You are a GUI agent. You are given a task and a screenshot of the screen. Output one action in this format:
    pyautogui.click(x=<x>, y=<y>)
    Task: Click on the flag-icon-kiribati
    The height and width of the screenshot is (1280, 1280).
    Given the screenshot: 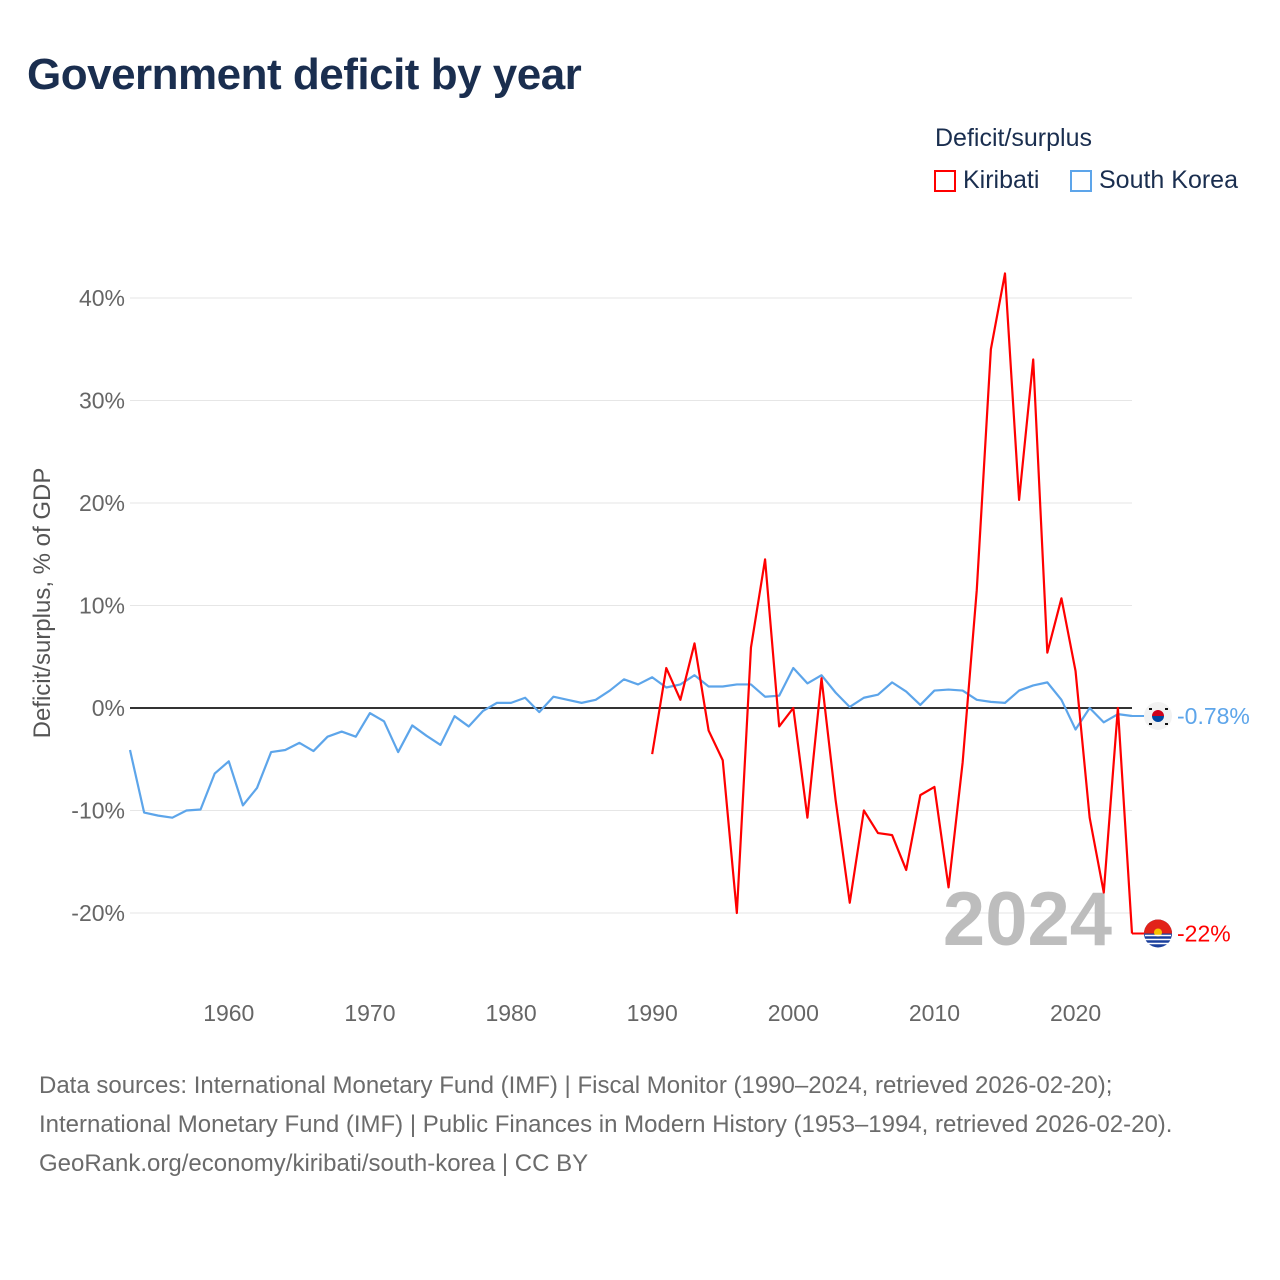 What is the action you would take?
    pyautogui.click(x=1158, y=933)
    